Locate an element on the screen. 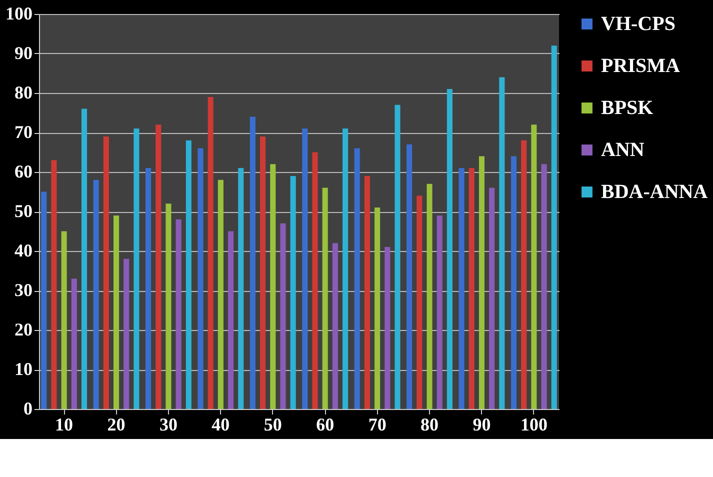  y-tick-label: 30 is located at coordinates (23, 290).